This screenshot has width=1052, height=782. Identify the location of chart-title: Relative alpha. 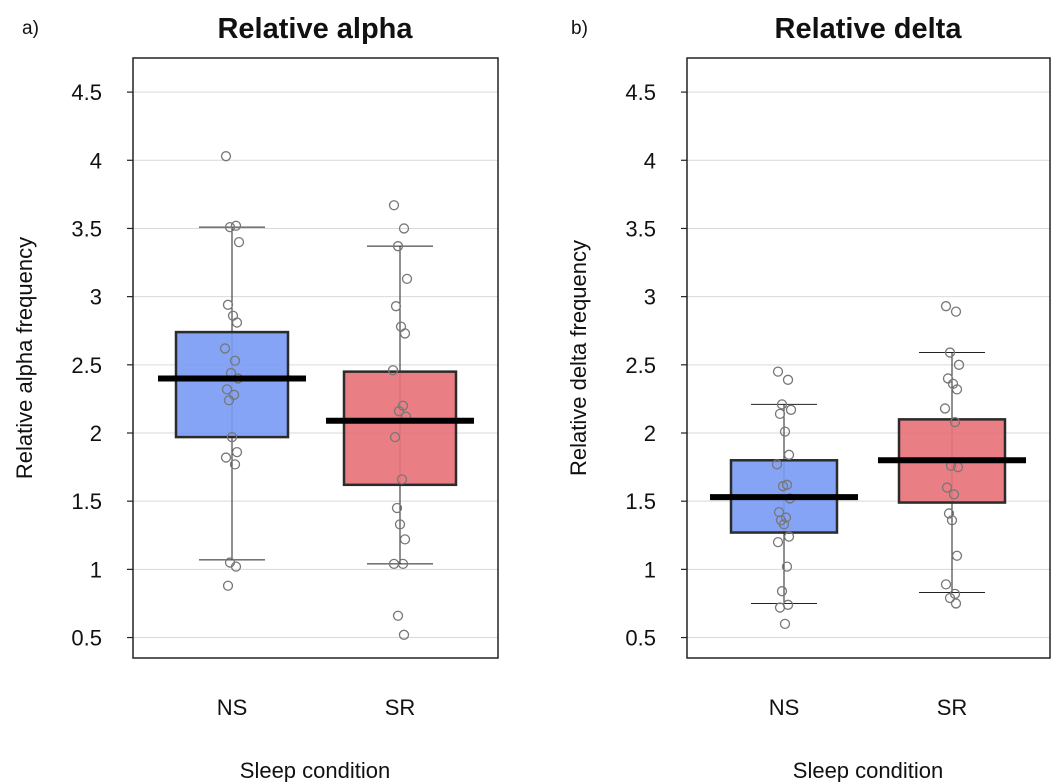
(315, 29).